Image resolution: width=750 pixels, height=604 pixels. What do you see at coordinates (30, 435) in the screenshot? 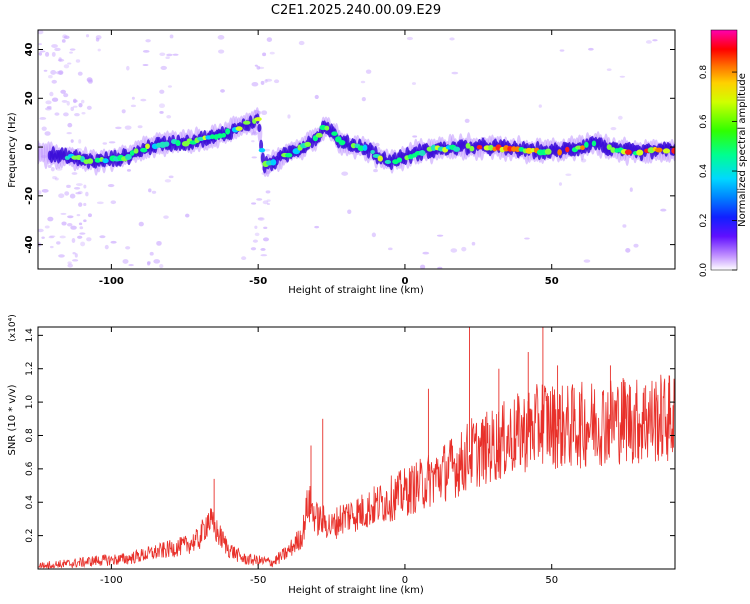
I see `snr-y-tick-label: 0.8` at bounding box center [30, 435].